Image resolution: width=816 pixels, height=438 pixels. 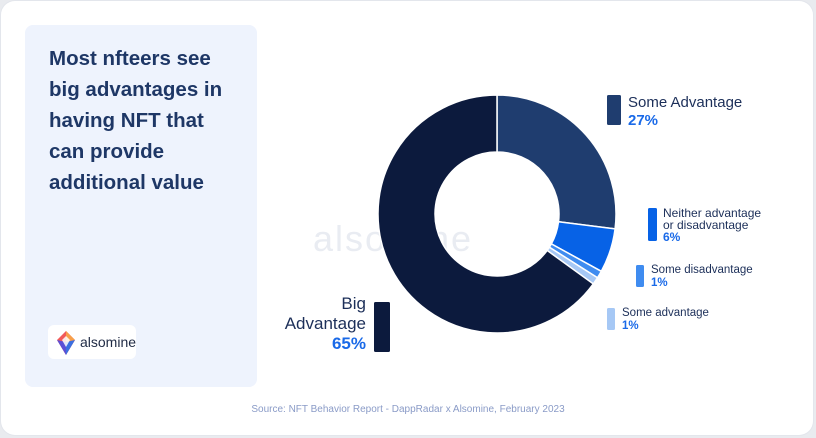 What do you see at coordinates (66, 343) in the screenshot?
I see `alsomine-logo-icon` at bounding box center [66, 343].